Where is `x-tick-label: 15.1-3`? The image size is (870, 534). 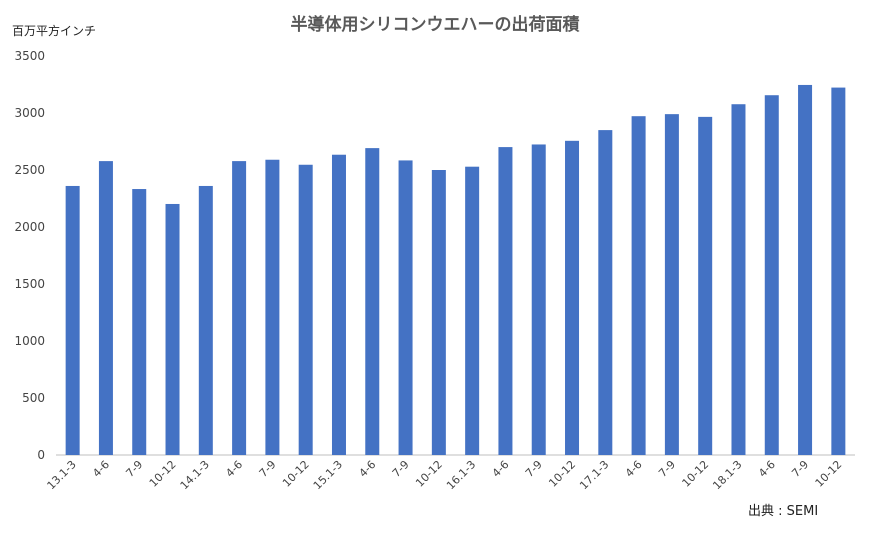 x-tick-label: 15.1-3 is located at coordinates (328, 475).